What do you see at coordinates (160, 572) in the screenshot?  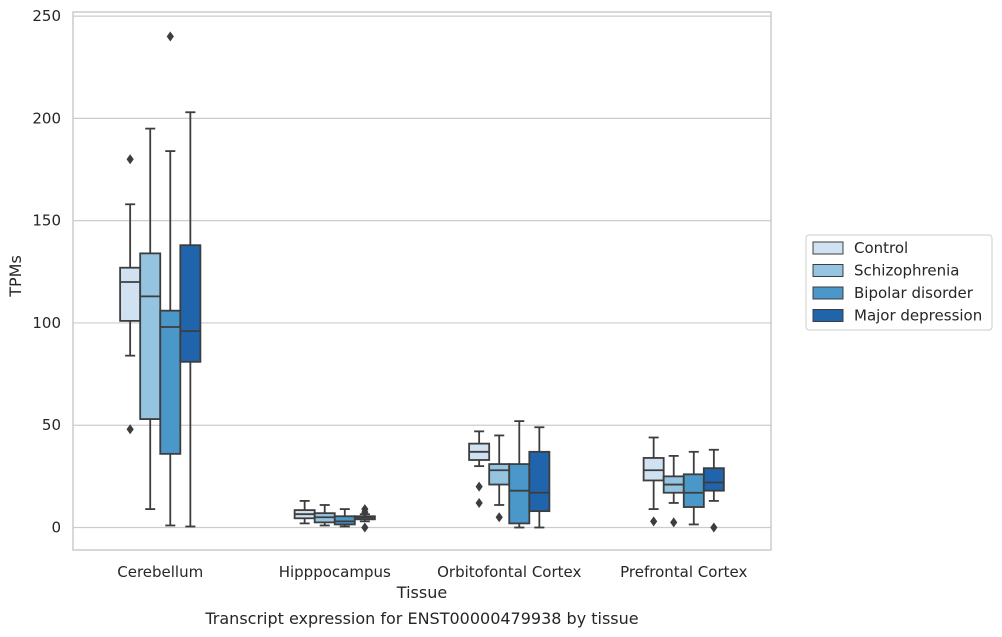 I see `x-tick-label: Cerebellum` at bounding box center [160, 572].